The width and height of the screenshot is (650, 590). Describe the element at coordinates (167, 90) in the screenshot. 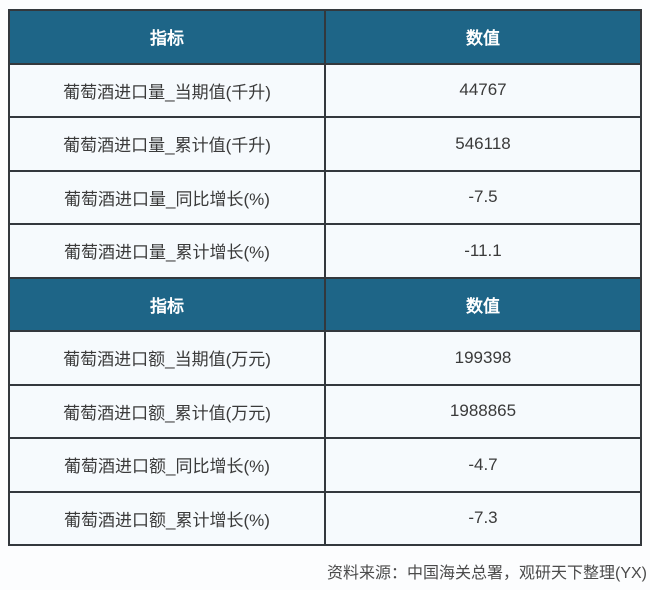

I see `indicator-cell: 葡萄酒进口量_当期值(千升)` at that location.